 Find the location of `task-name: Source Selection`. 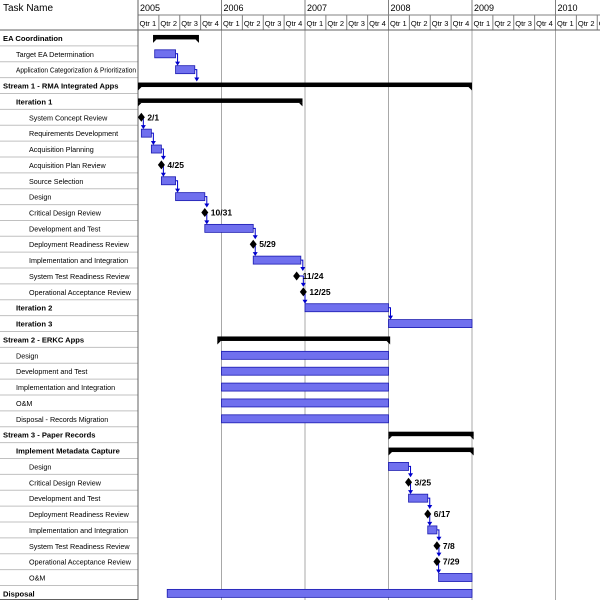

task-name: Source Selection is located at coordinates (56, 181).